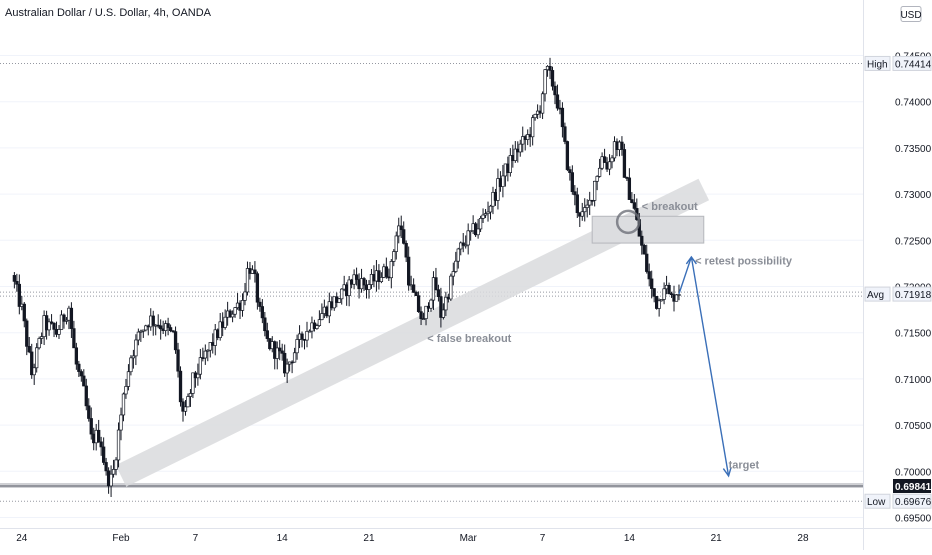 This screenshot has height=555, width=932. What do you see at coordinates (469, 538) in the screenshot?
I see `time-tick-label: Mar` at bounding box center [469, 538].